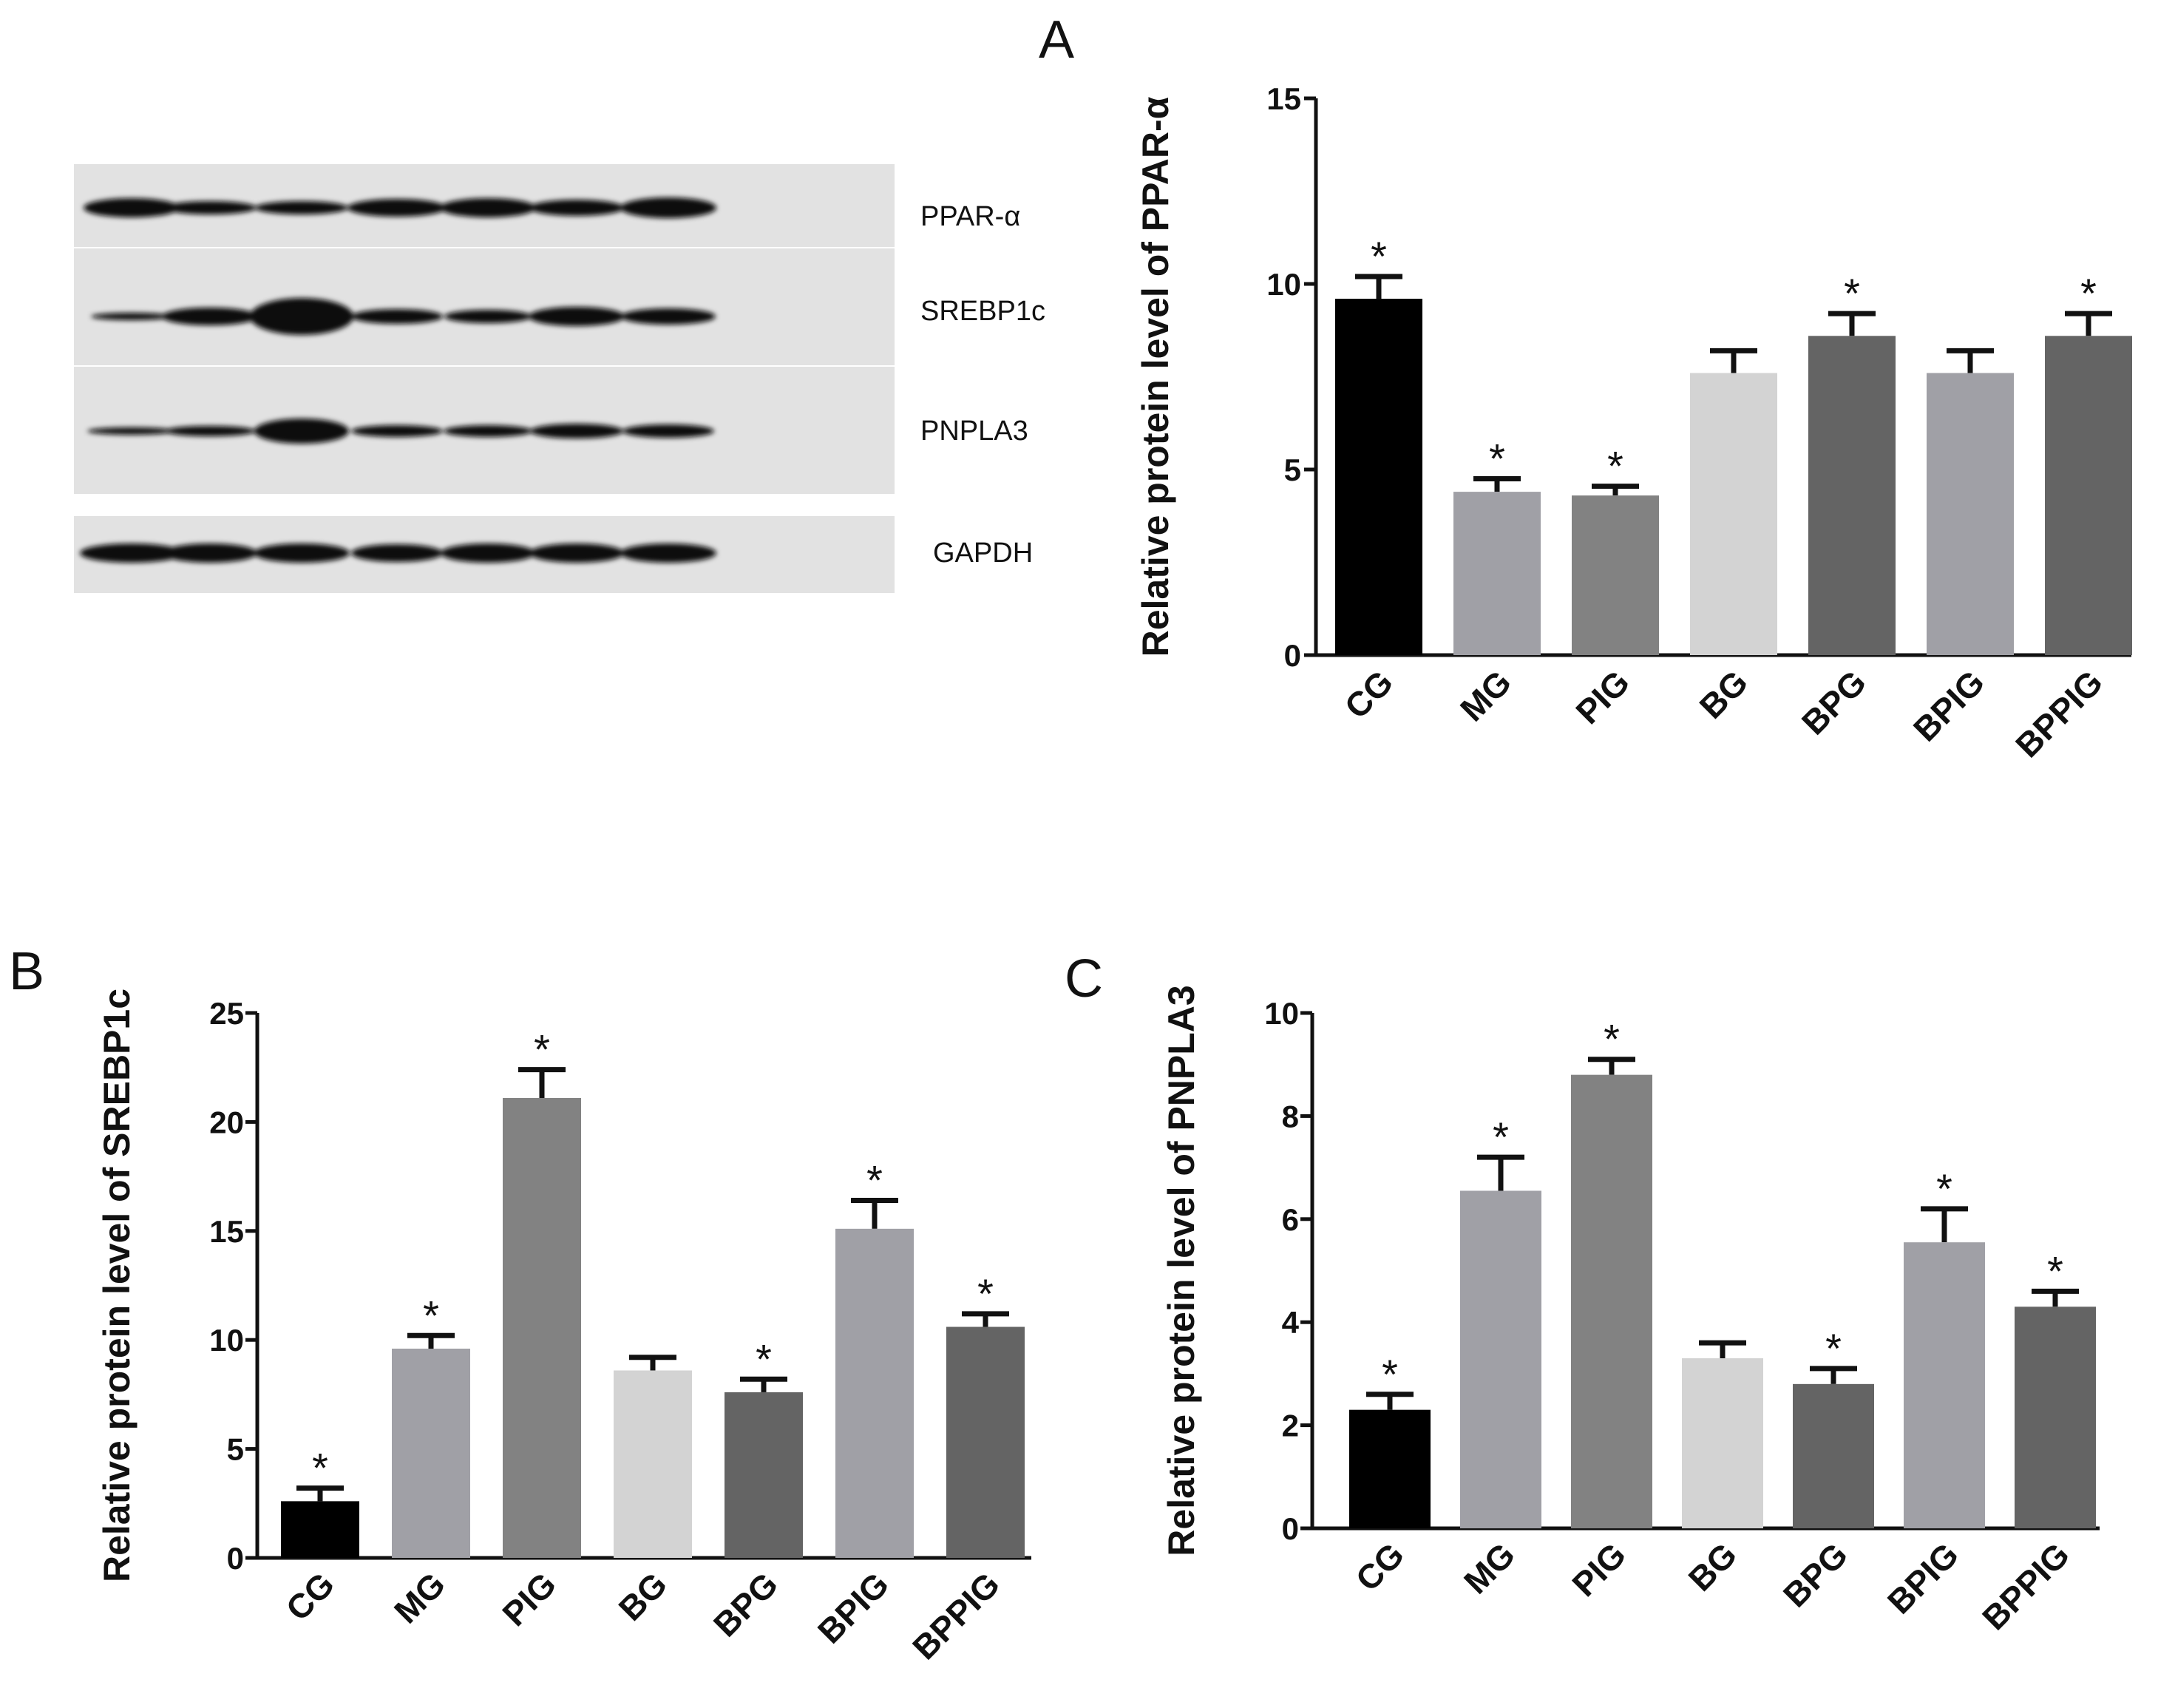  I want to click on blot-label-srebp1c: SREBP1c, so click(982, 311).